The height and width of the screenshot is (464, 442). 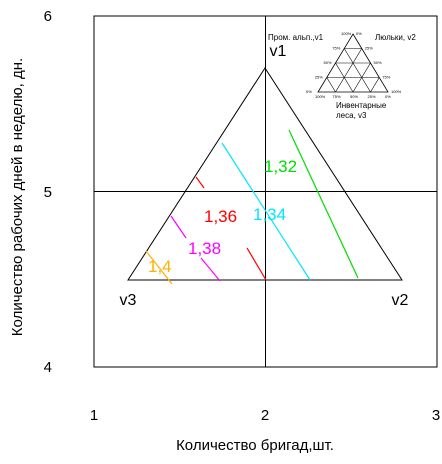 I want to click on inset-grid, so click(x=353, y=70).